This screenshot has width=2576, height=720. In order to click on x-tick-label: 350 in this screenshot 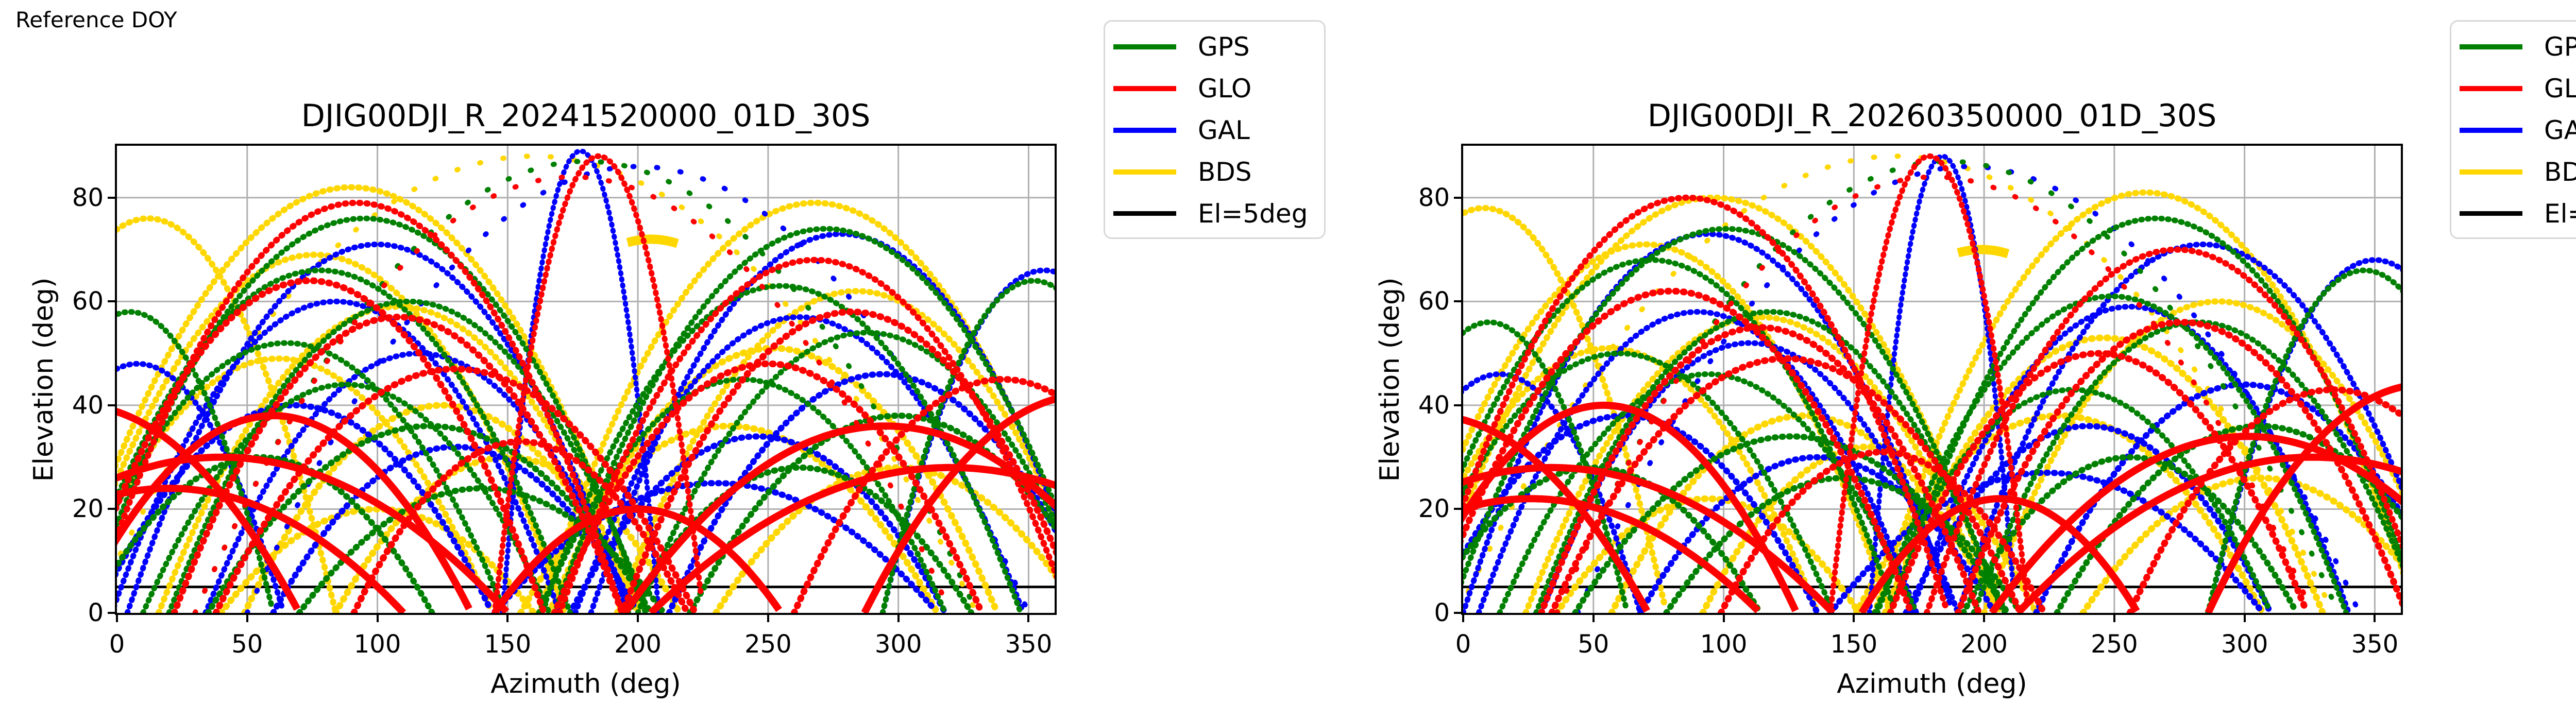, I will do `click(2375, 644)`.